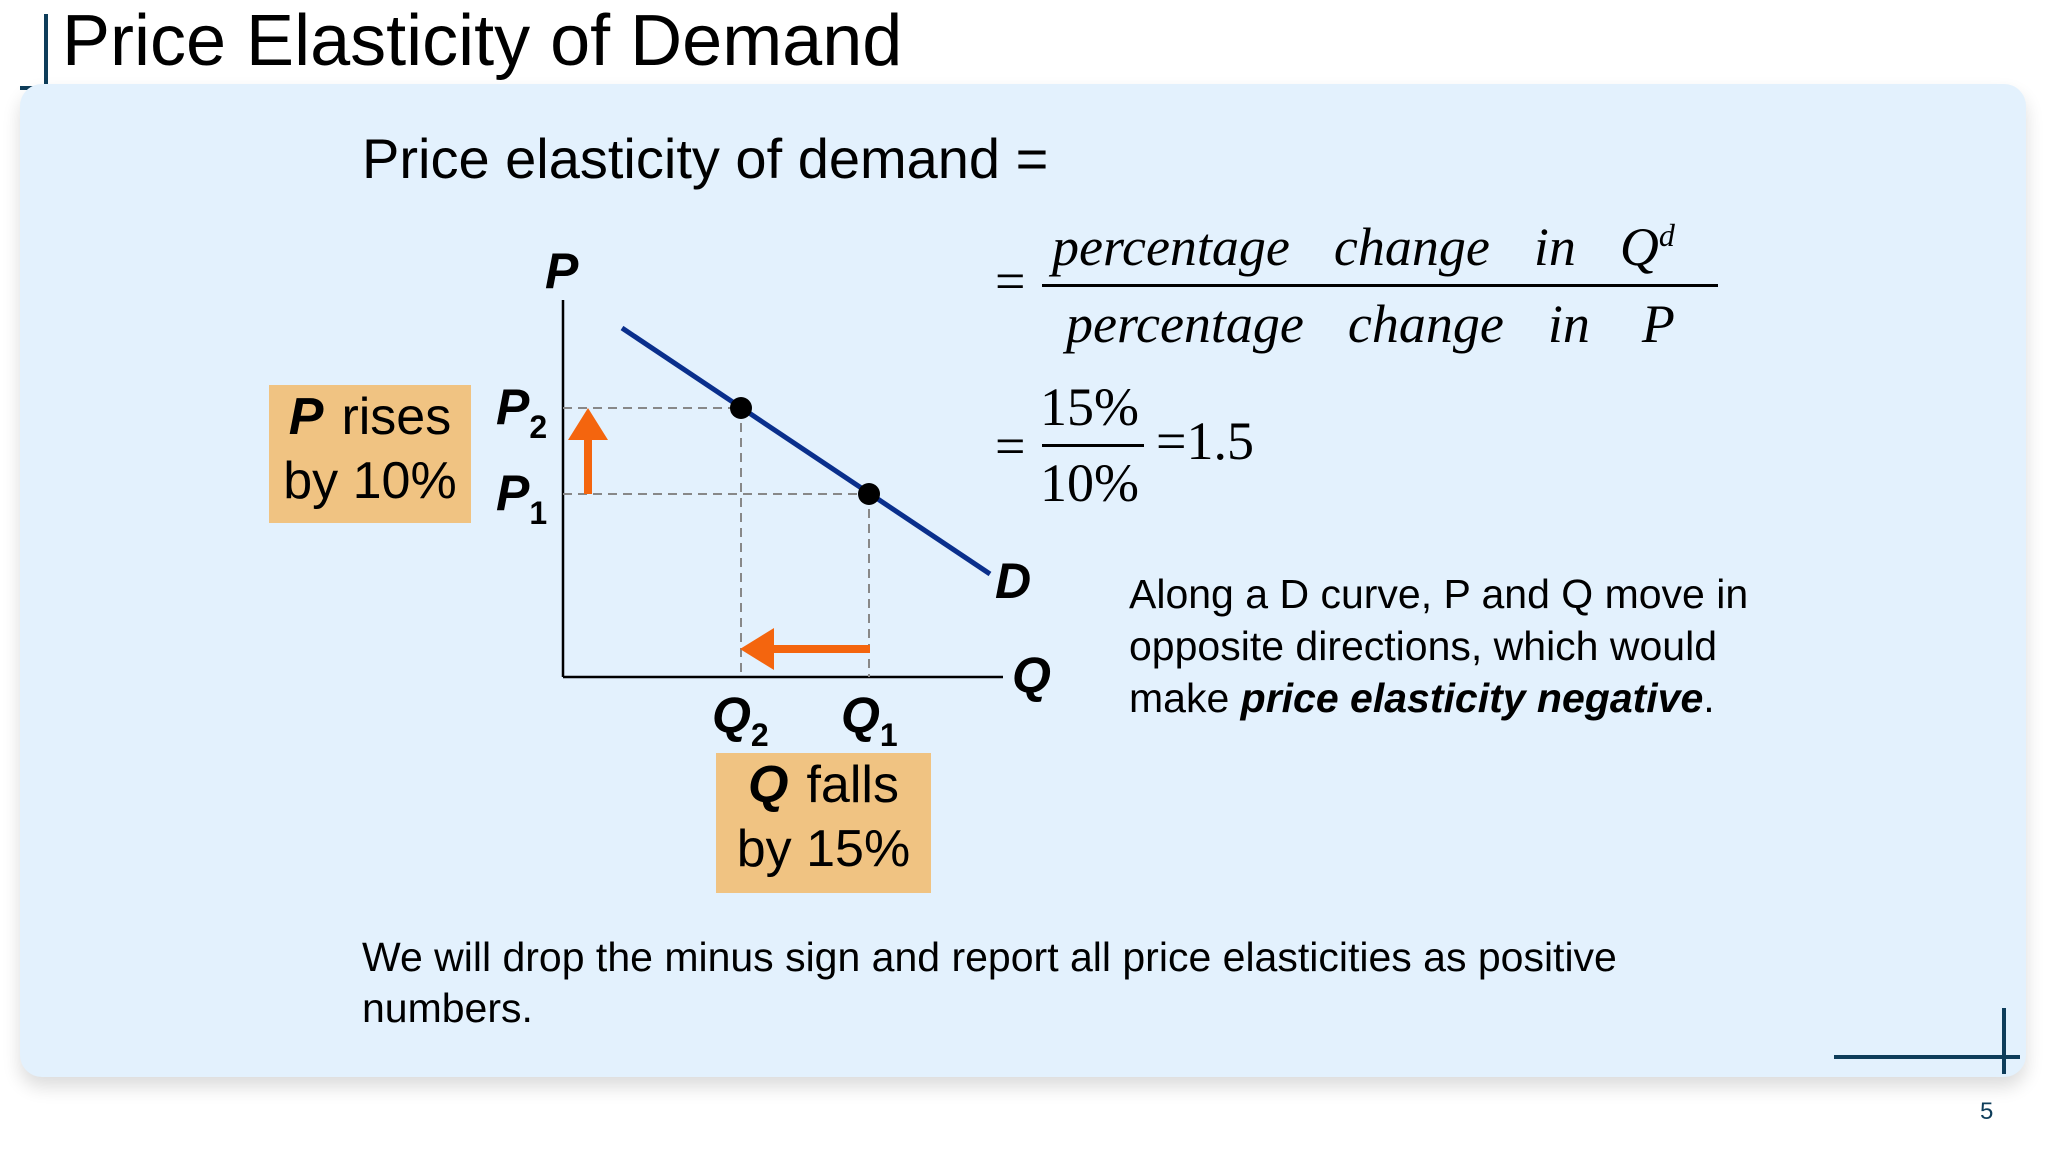 Image resolution: width=2048 pixels, height=1152 pixels. What do you see at coordinates (705, 158) in the screenshot?
I see `slide-heading: Price elasticity of demand =` at bounding box center [705, 158].